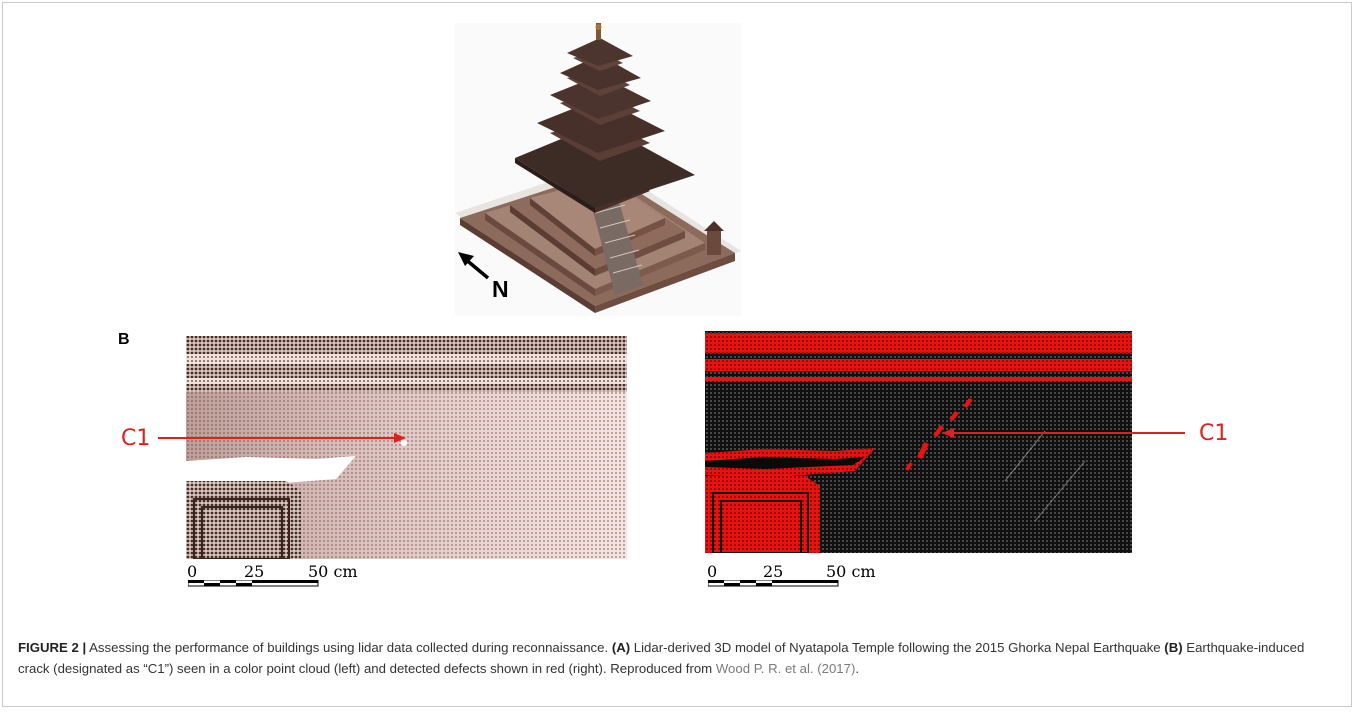  What do you see at coordinates (773, 583) in the screenshot?
I see `scale-bar-right` at bounding box center [773, 583].